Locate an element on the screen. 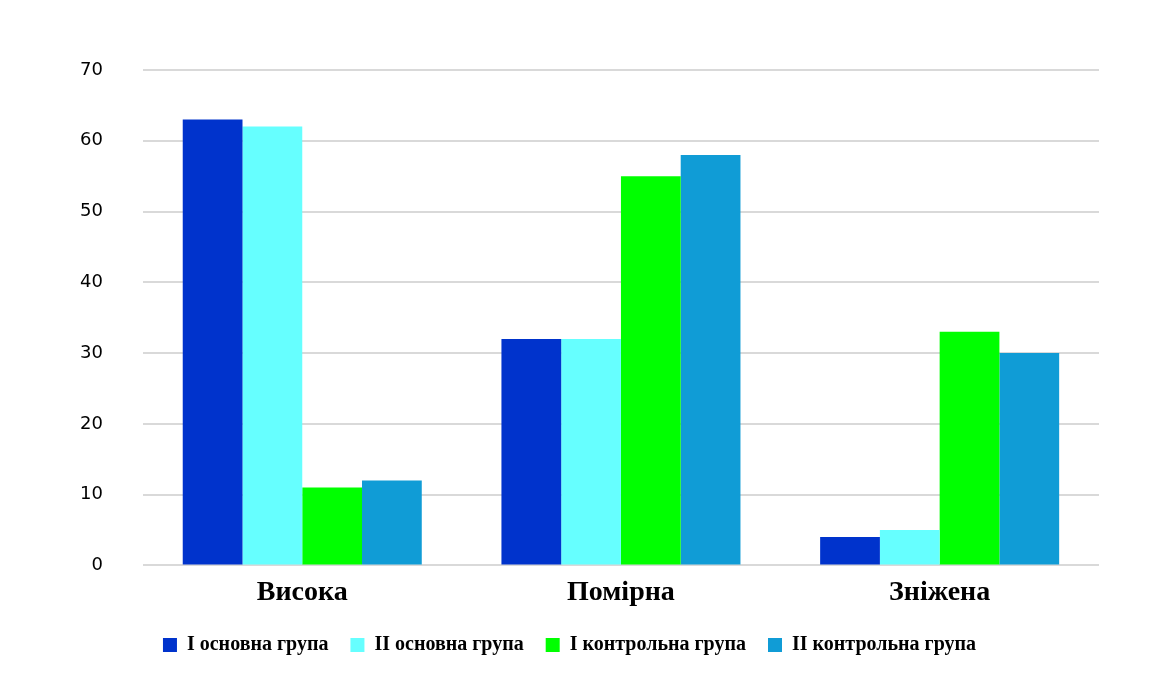  y-tick-label: 60 is located at coordinates (91, 139).